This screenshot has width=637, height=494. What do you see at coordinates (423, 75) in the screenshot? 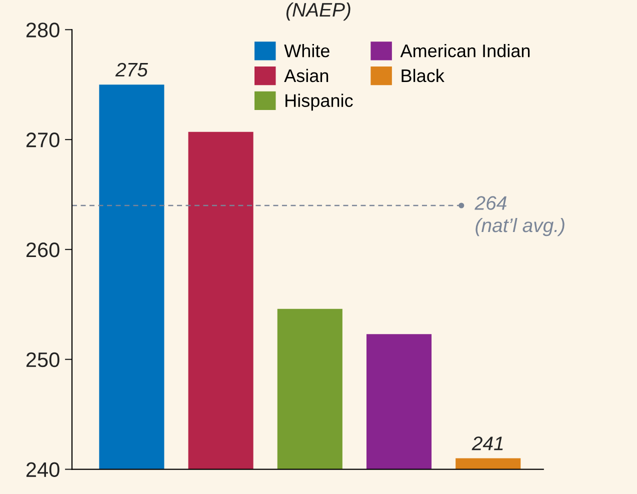
I see `legend-label: Black` at bounding box center [423, 75].